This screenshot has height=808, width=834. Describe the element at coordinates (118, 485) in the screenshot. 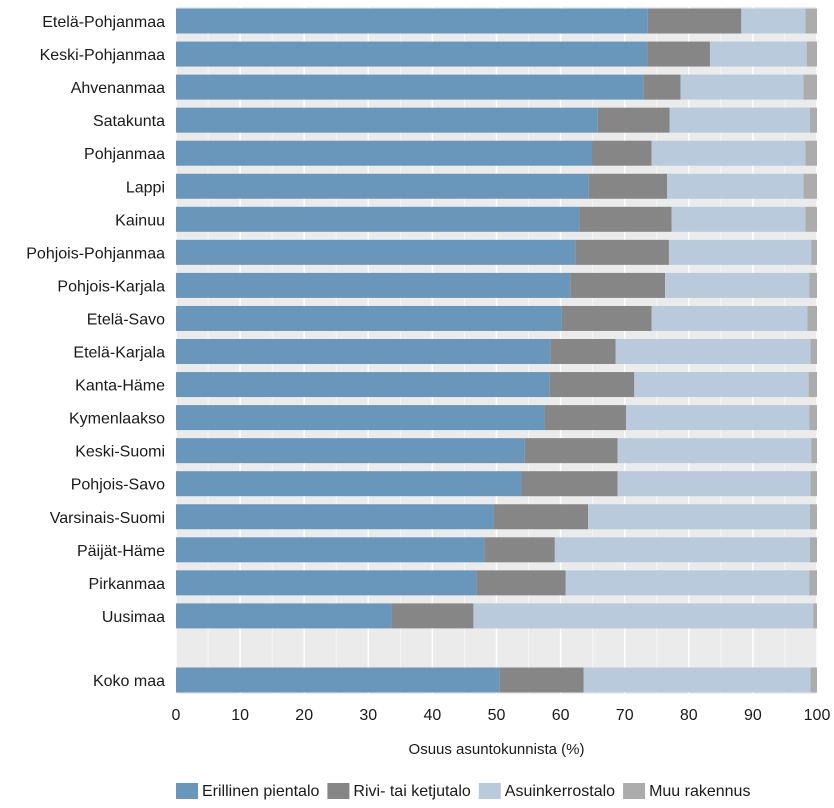

I see `category-label: Pohjois-Savo` at that location.